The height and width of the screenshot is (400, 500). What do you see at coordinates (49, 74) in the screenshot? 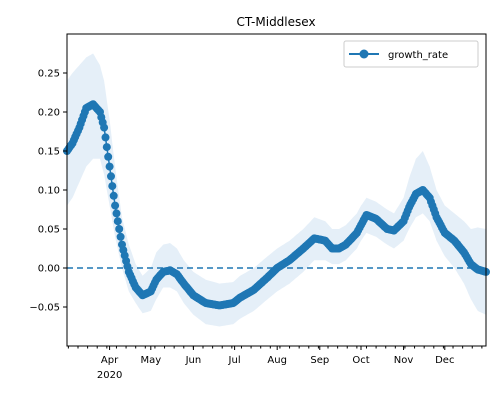
I see `y-tick-label: 0.25` at bounding box center [49, 74].